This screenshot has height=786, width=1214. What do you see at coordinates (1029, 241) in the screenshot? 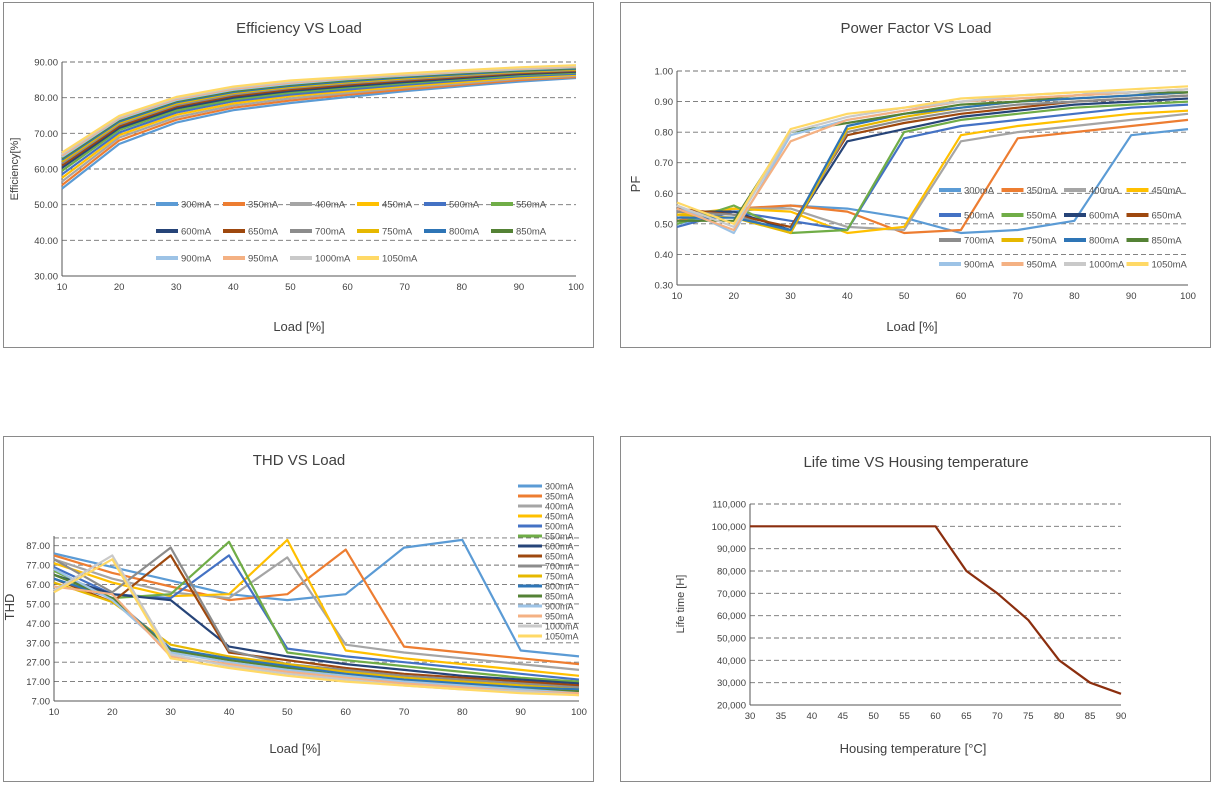
I see `legend-item: 750mA` at bounding box center [1029, 241].